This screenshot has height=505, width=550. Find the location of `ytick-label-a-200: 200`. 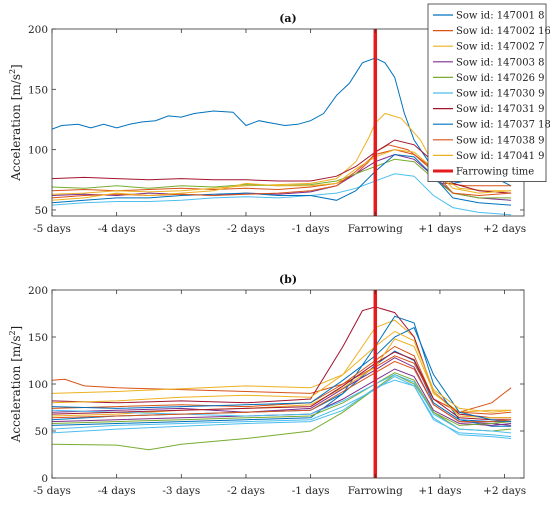

ytick-label-a-200: 200 is located at coordinates (38, 30).